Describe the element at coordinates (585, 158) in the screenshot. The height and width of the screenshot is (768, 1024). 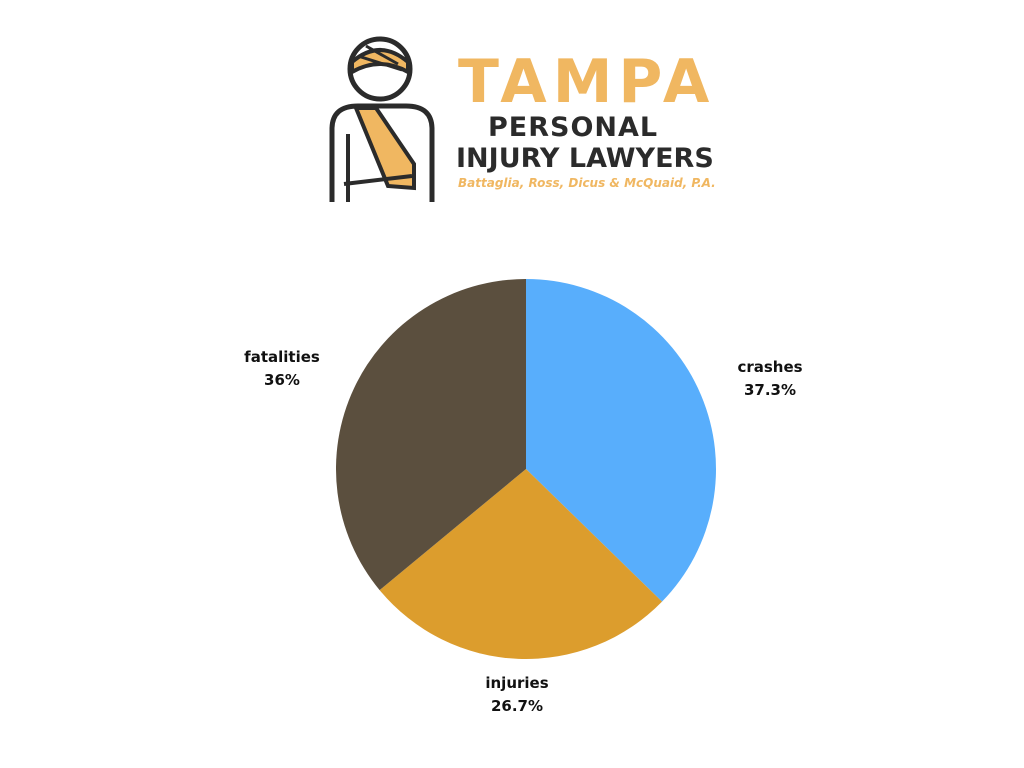
I see `logo-subtitle-injury-lawyers: INJURY LAWYERS` at that location.